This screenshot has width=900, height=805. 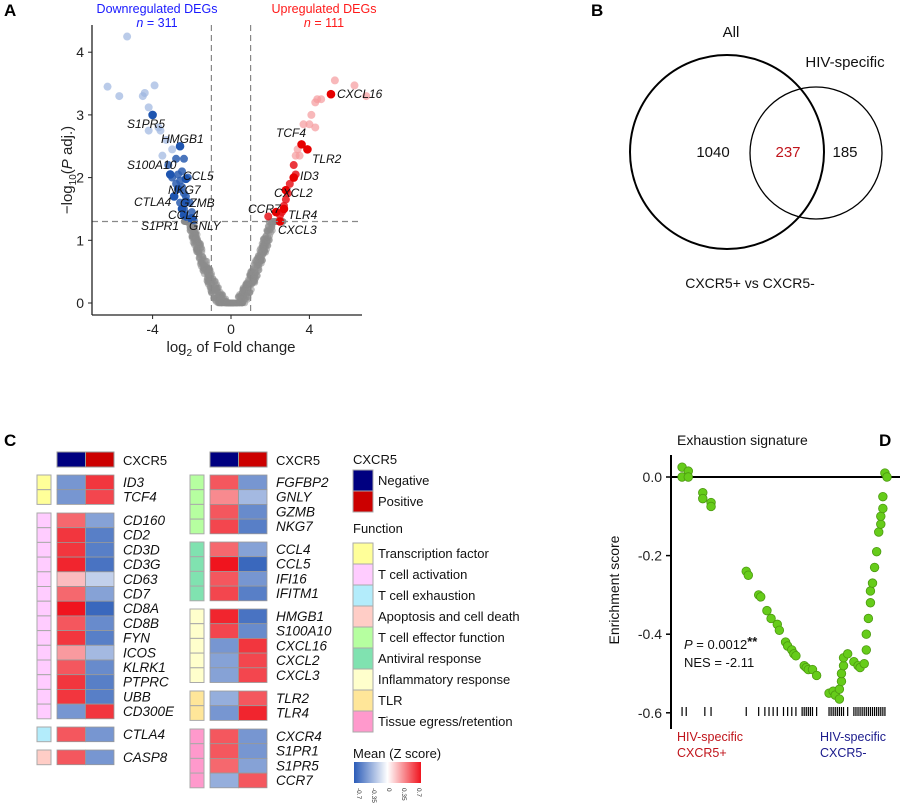 I want to click on heatmap-gene-label: CCL4, so click(x=293, y=549).